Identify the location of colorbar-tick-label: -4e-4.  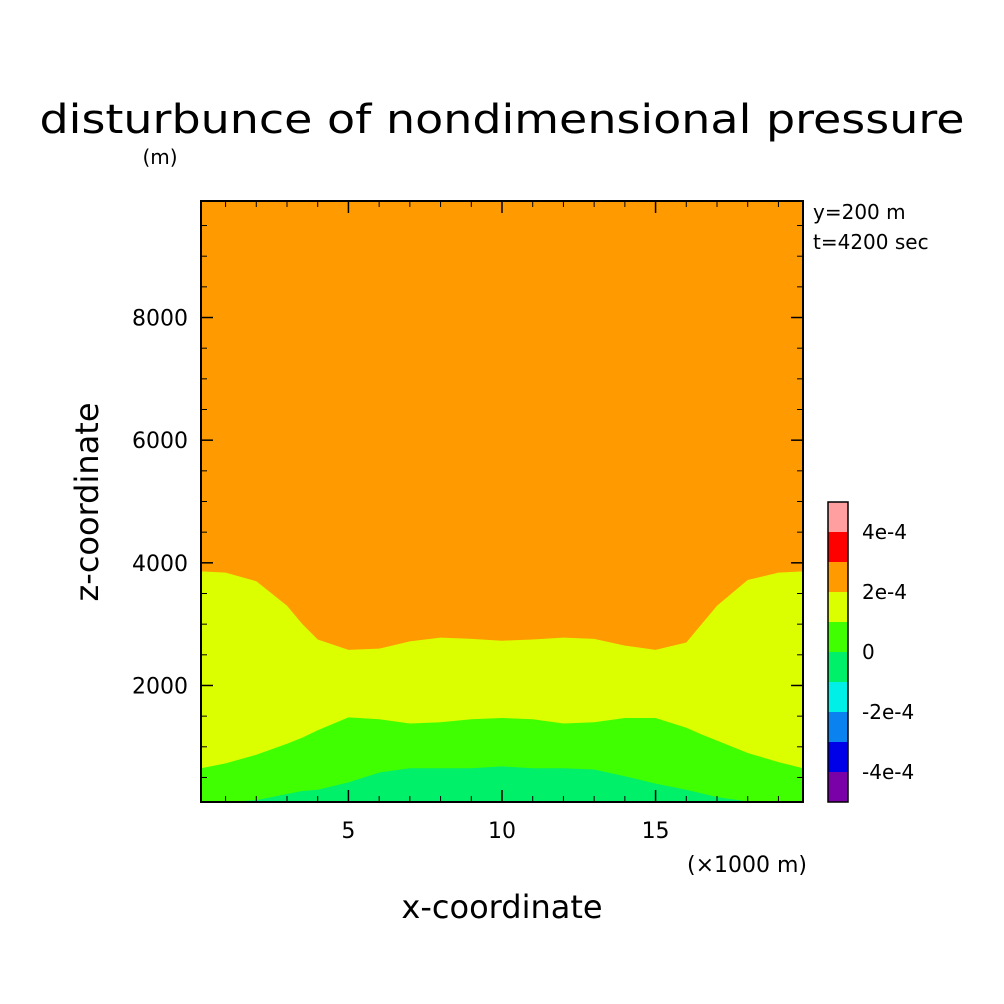
(888, 772).